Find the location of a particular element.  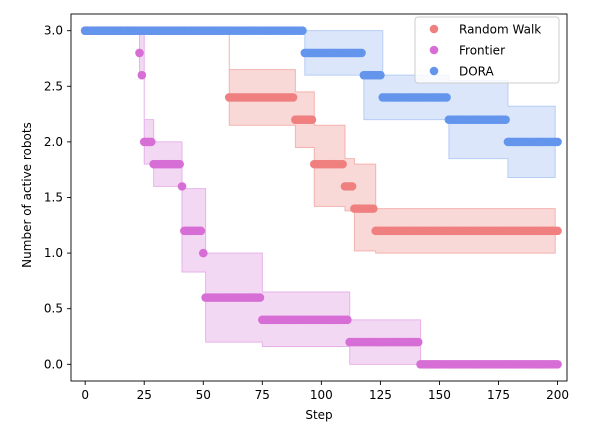

y-tick-label: 0.0 is located at coordinates (53, 364).